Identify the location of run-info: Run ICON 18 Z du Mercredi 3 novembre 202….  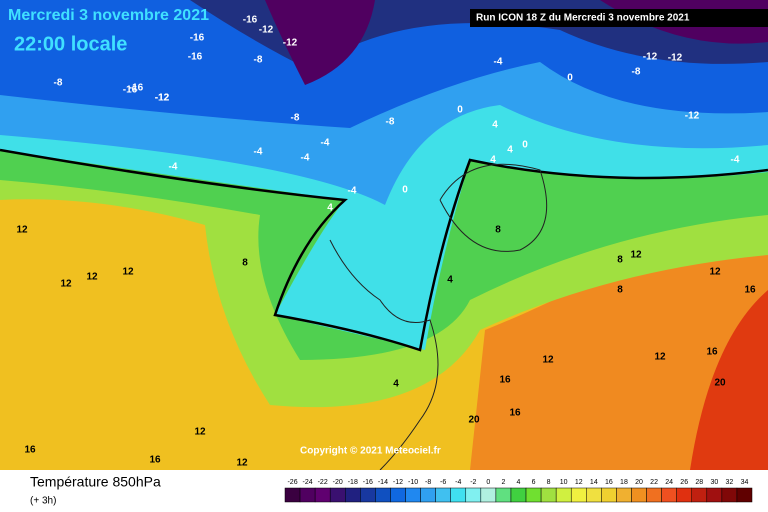
(583, 18).